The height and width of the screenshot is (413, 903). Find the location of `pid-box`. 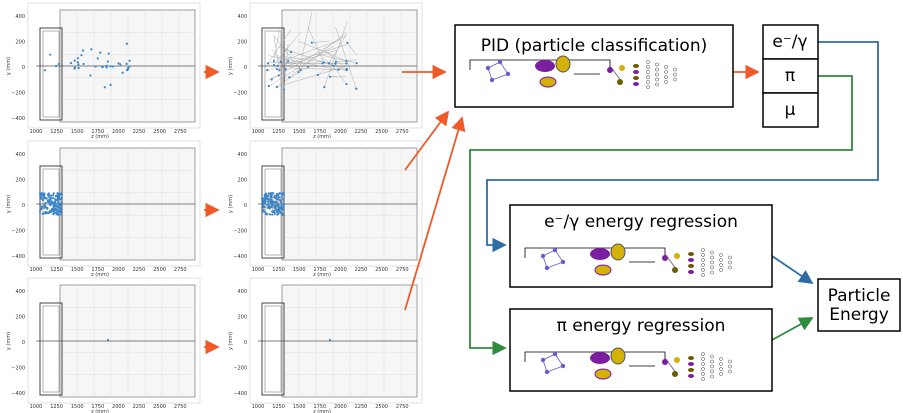

pid-box is located at coordinates (594, 66).